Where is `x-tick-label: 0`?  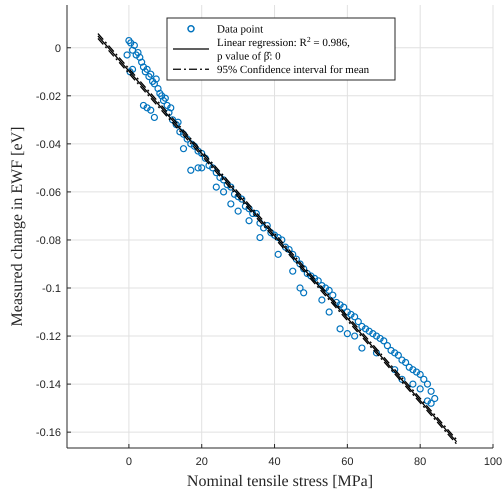 x-tick-label: 0 is located at coordinates (129, 462).